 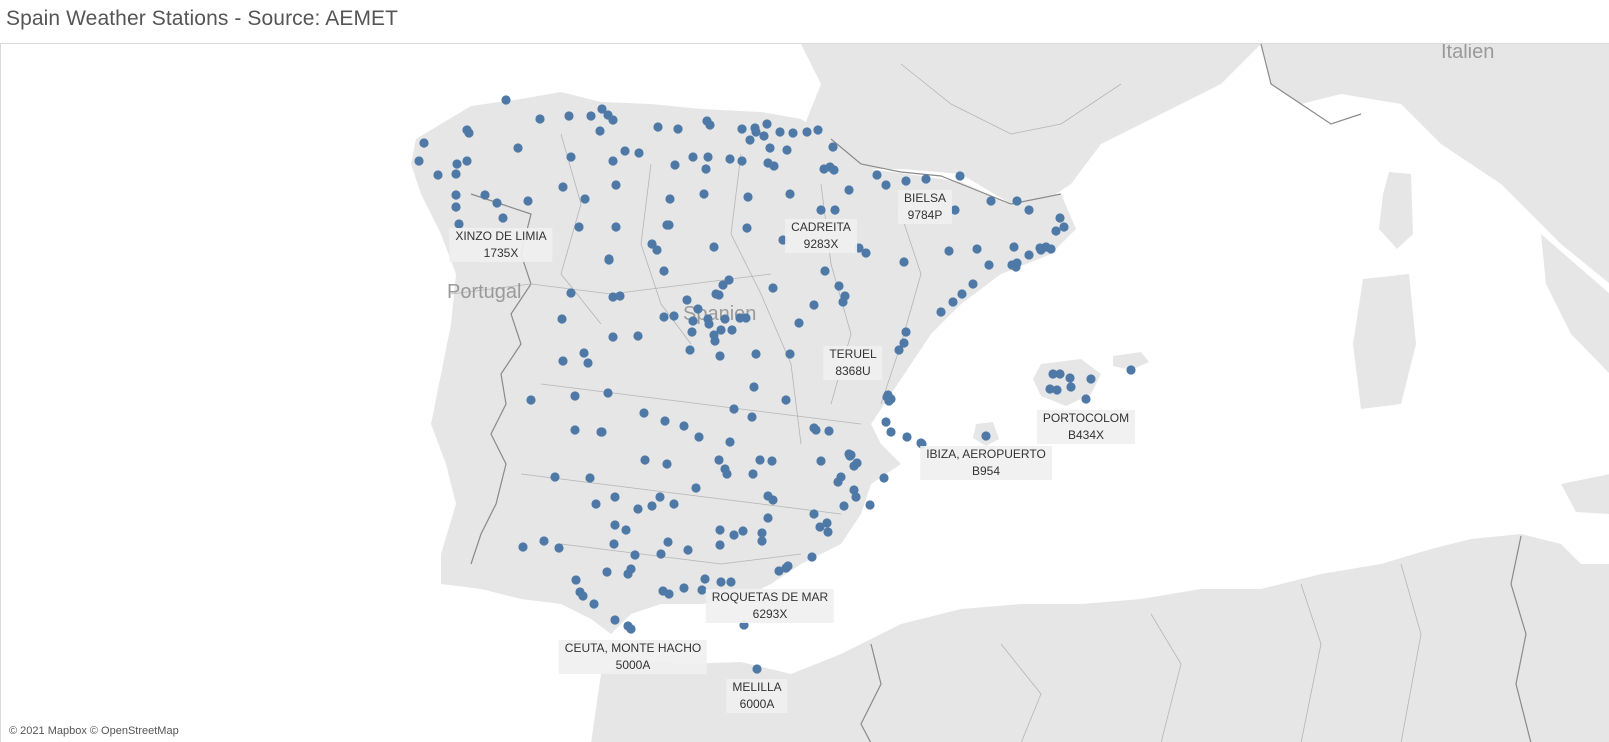 I want to click on station-label-cadreita: CADREITA 9283X, so click(x=821, y=236).